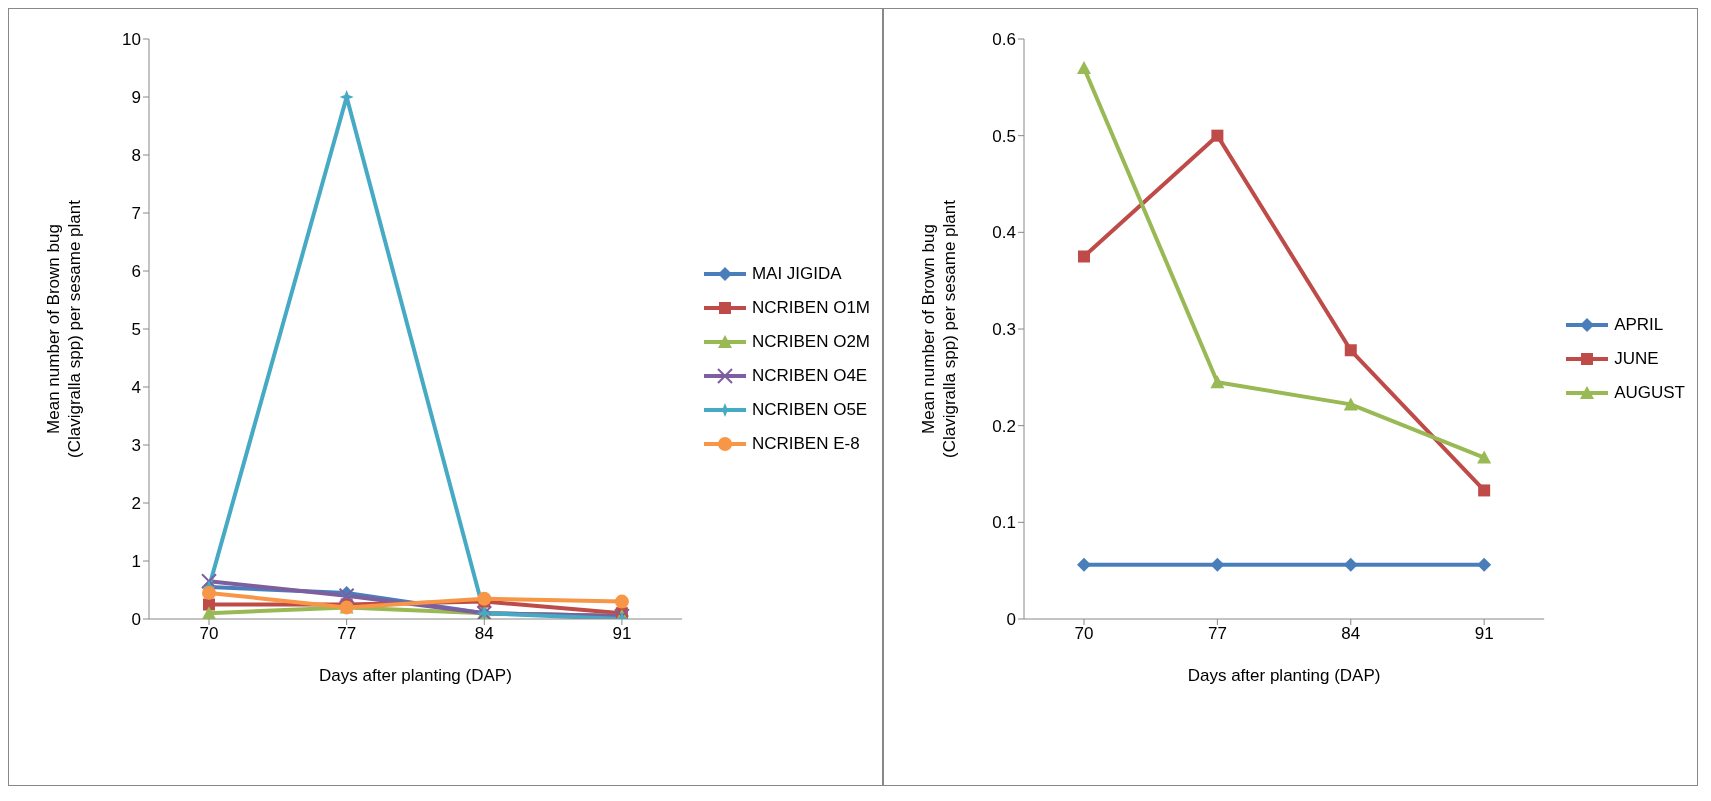  I want to click on legend-label: NCRIBEN O4E, so click(809, 376).